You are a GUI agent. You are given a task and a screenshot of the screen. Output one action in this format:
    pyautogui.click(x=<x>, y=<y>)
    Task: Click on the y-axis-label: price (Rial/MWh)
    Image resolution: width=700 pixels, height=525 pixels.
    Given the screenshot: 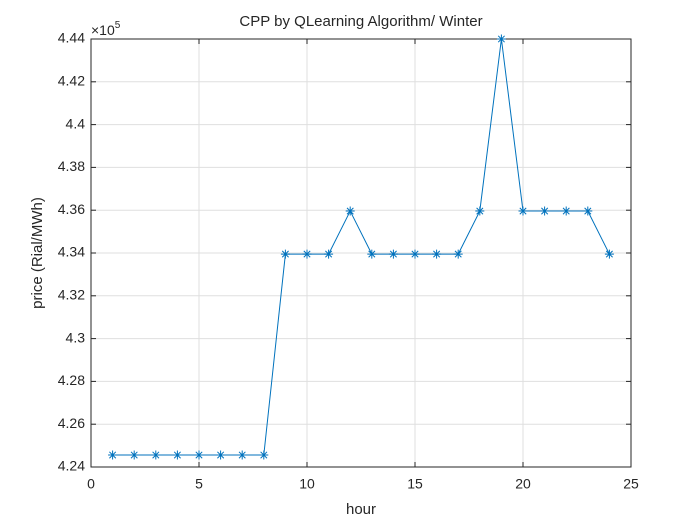 What is the action you would take?
    pyautogui.click(x=37, y=253)
    